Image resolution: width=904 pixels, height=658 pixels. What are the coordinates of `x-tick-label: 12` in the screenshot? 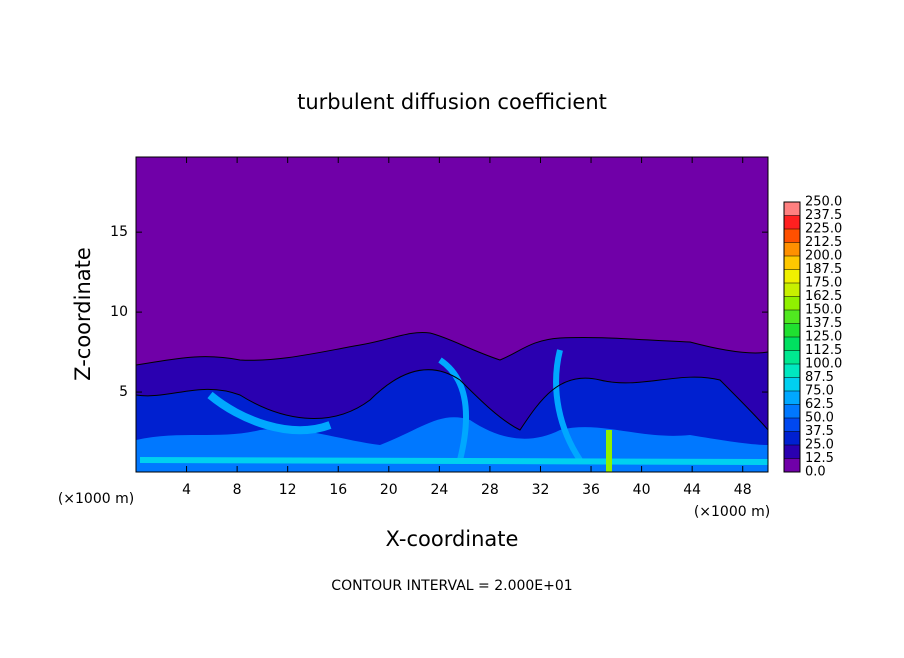 It's located at (288, 490).